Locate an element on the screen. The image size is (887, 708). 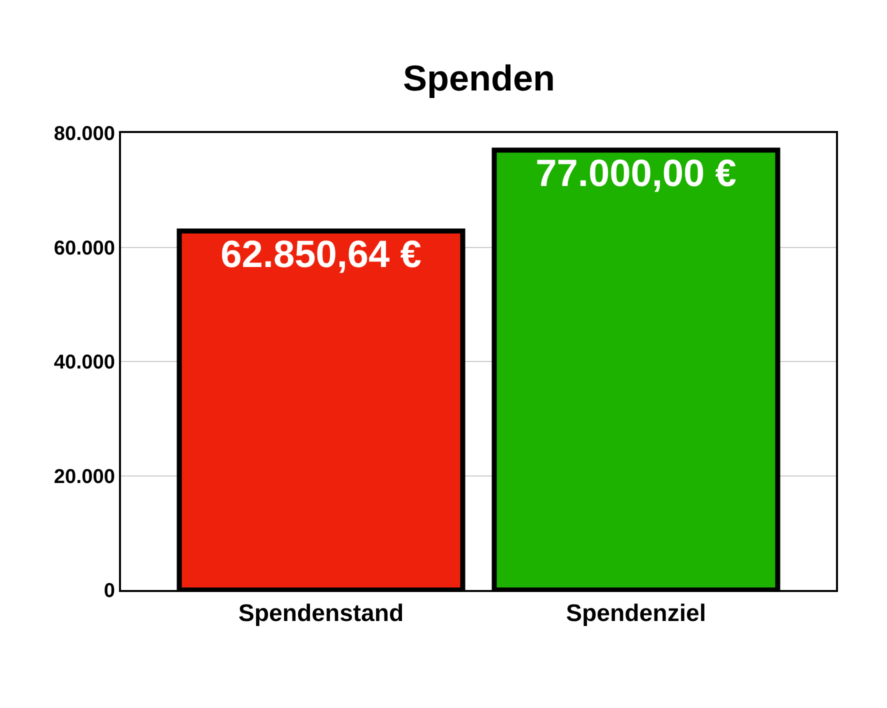
y-tick-label: 0 is located at coordinates (109, 591).